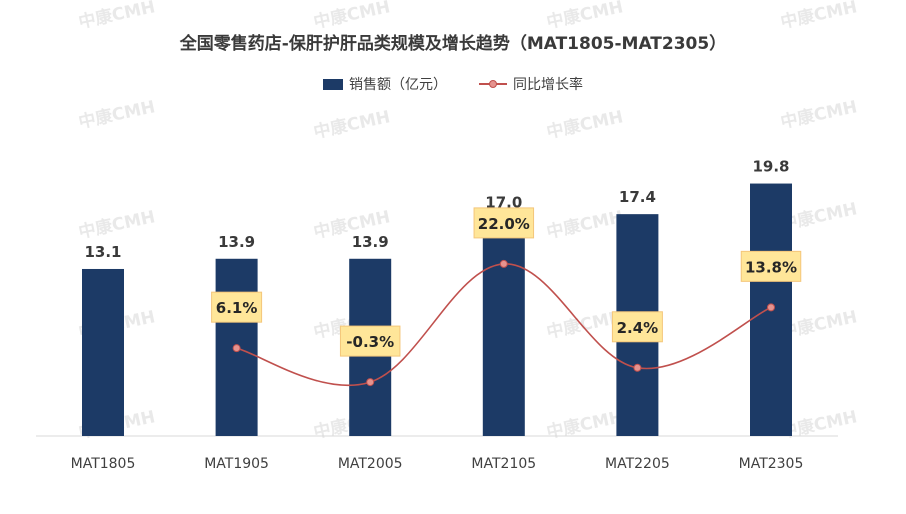 Image resolution: width=906 pixels, height=514 pixels. I want to click on growth-label: 6.1%, so click(237, 308).